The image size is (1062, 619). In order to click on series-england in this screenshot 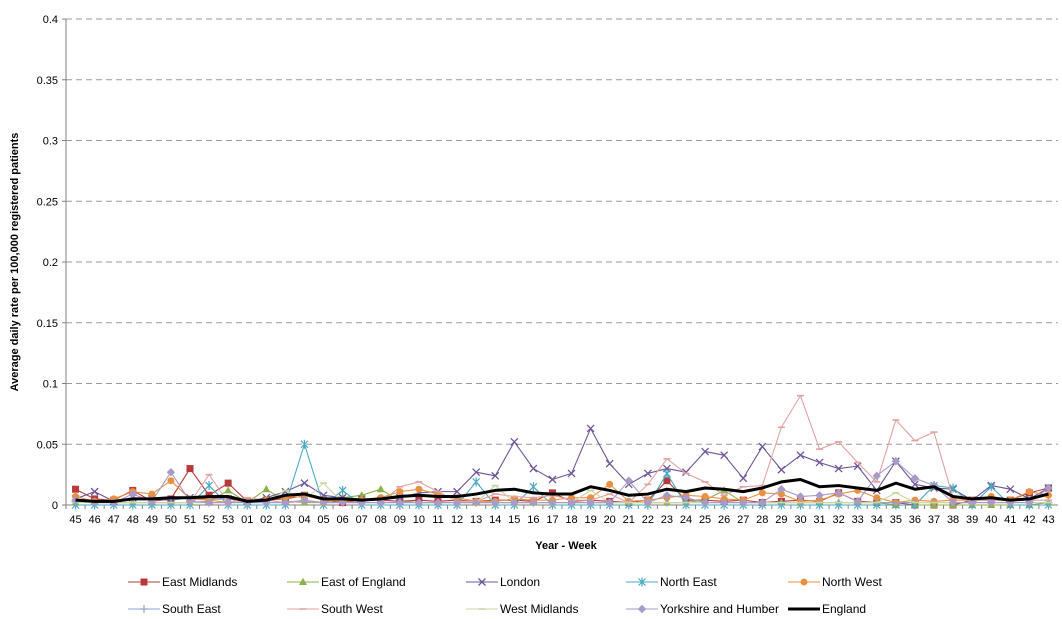, I will do `click(562, 490)`.